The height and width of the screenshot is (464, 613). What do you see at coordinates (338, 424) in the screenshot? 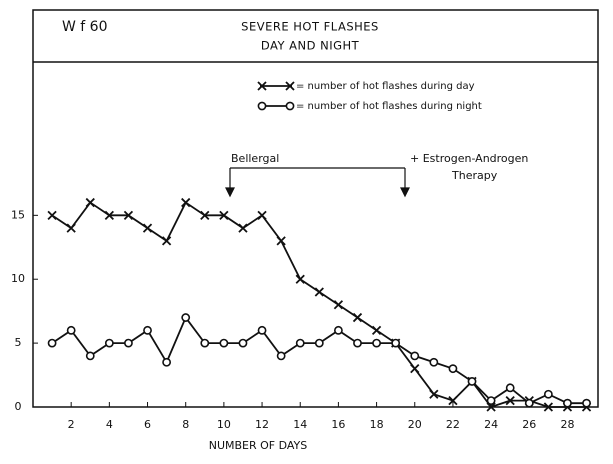
I see `x-tick-label: 16` at bounding box center [338, 424].